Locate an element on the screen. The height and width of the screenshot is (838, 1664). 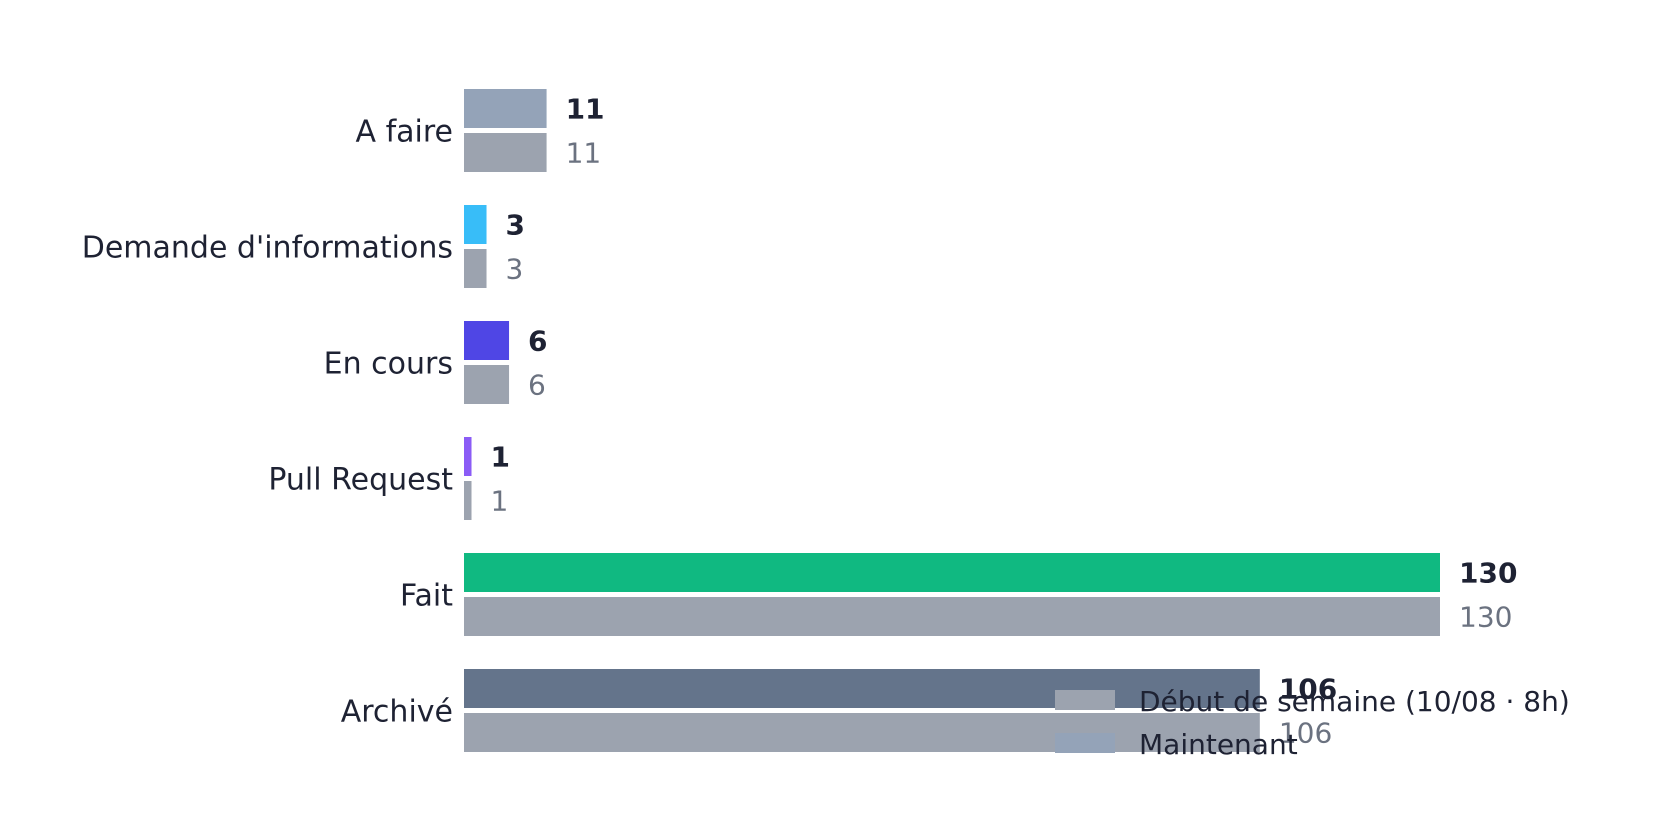
value-label-now-archive: 106 is located at coordinates (1308, 689).